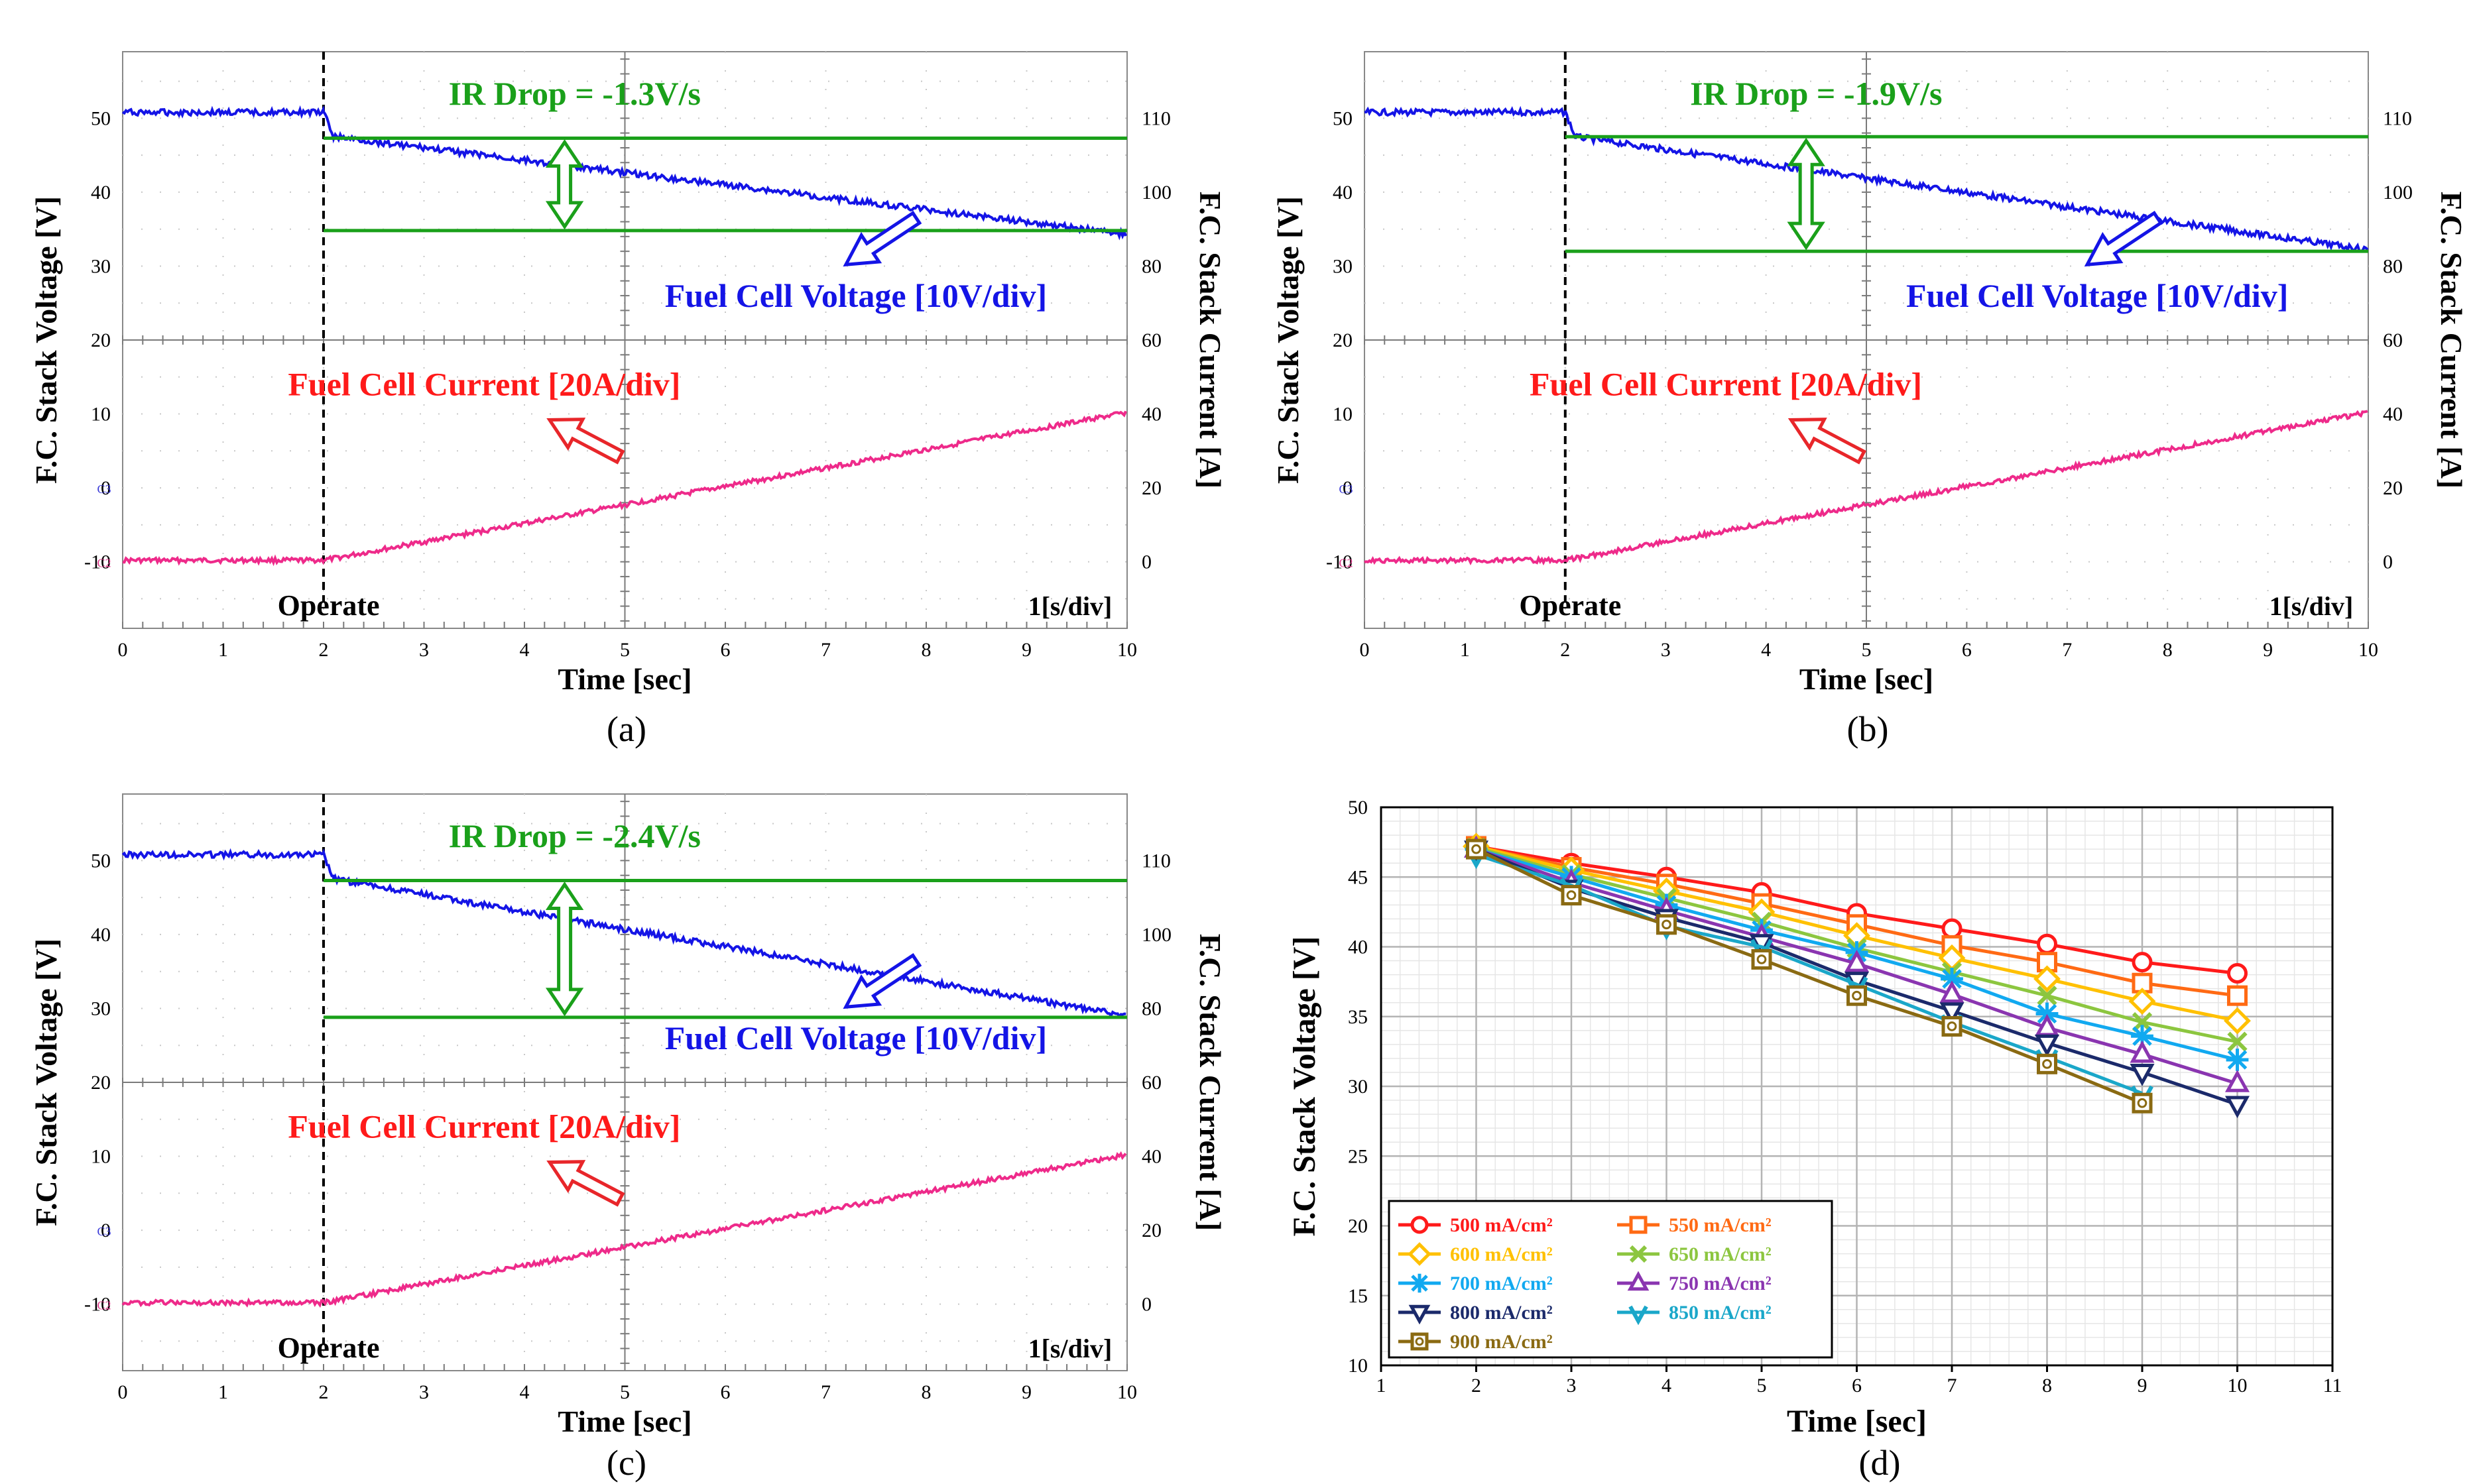  Describe the element at coordinates (2237, 1021) in the screenshot. I see `diamond-marker` at that location.